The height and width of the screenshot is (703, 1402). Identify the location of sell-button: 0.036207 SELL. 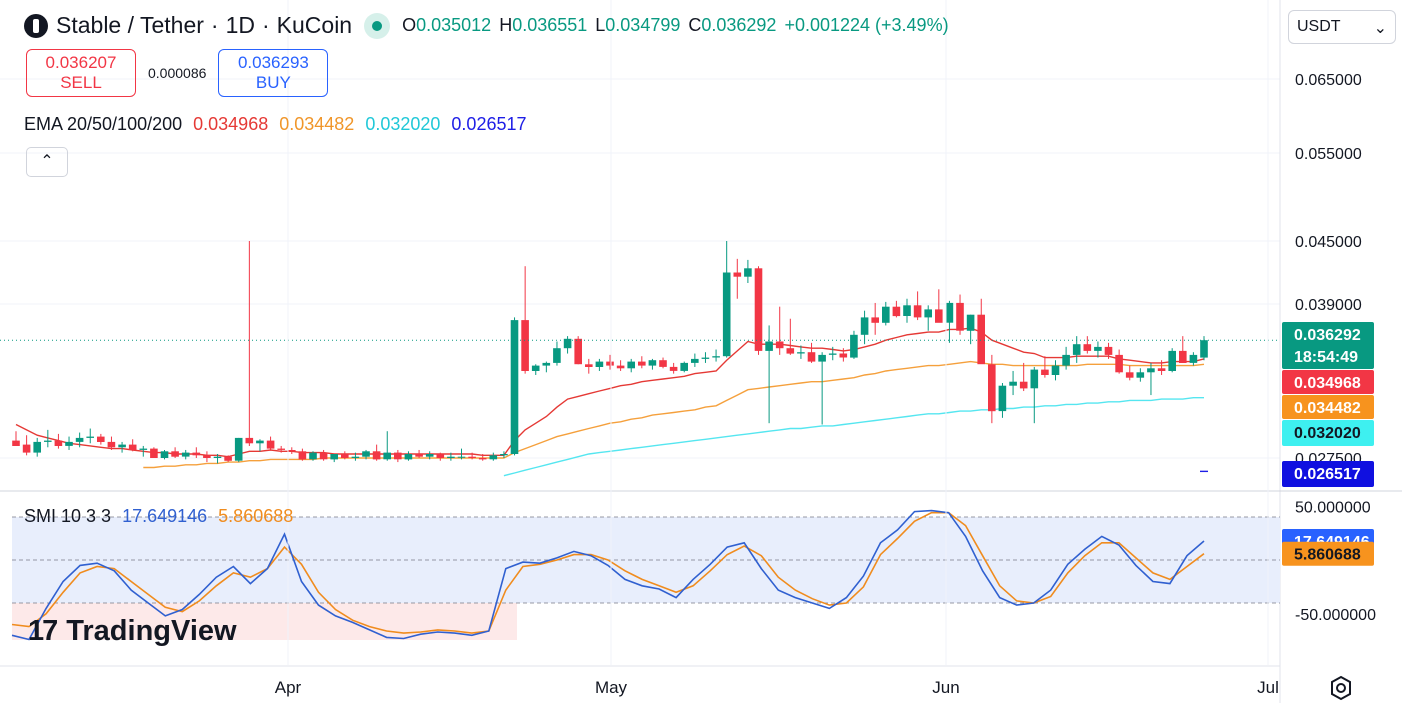
(81, 73).